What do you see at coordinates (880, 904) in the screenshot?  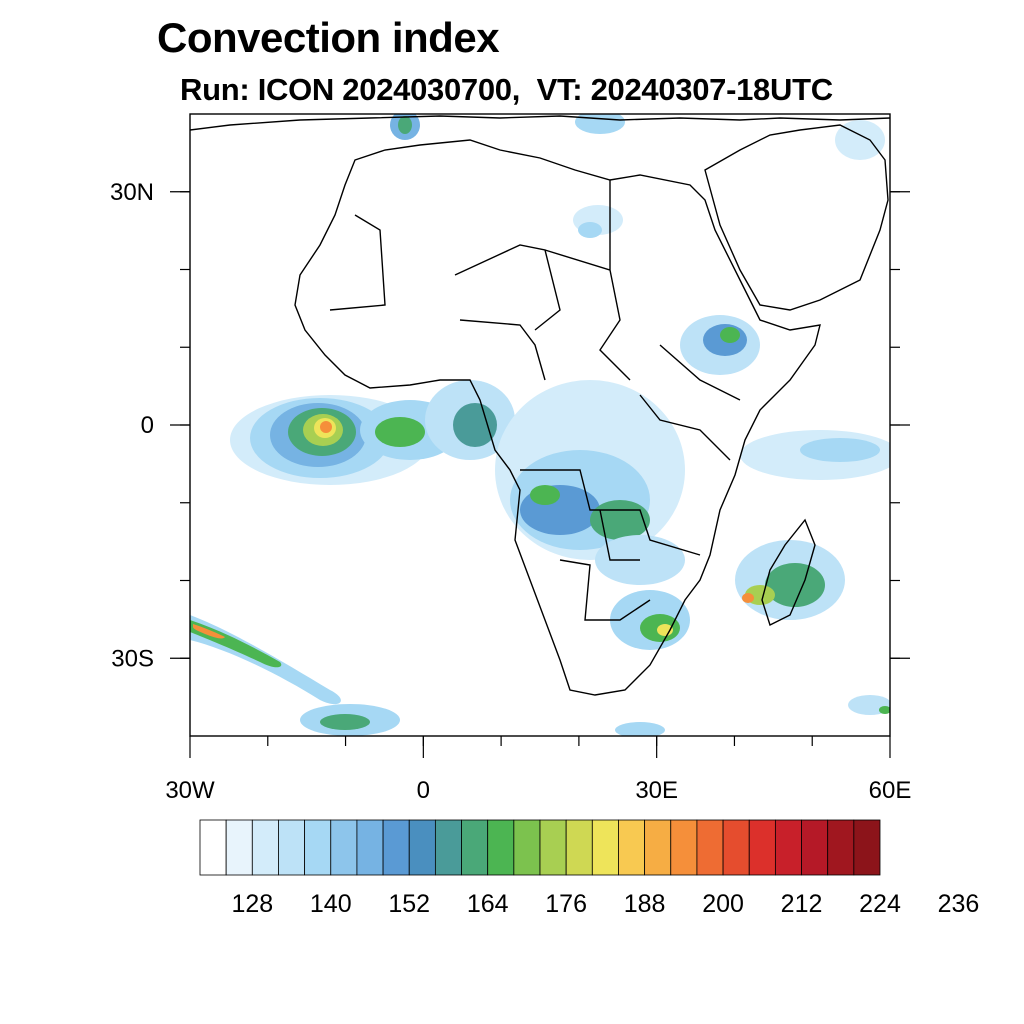 I see `colorbar-label: 224` at bounding box center [880, 904].